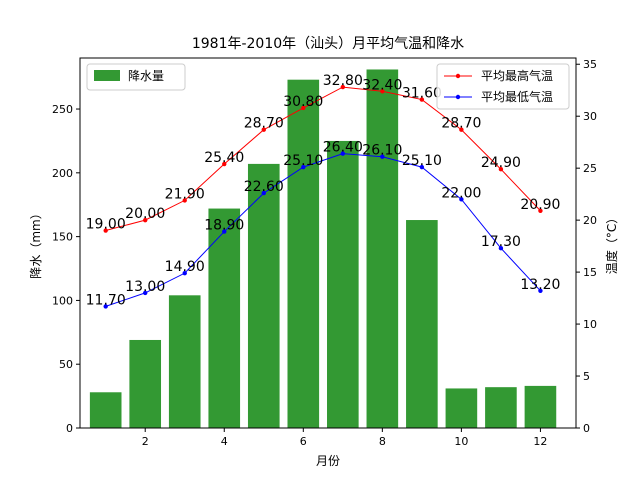 The width and height of the screenshot is (640, 484). Describe the element at coordinates (185, 267) in the screenshot. I see `min-temp-data-label: 14.90` at that location.